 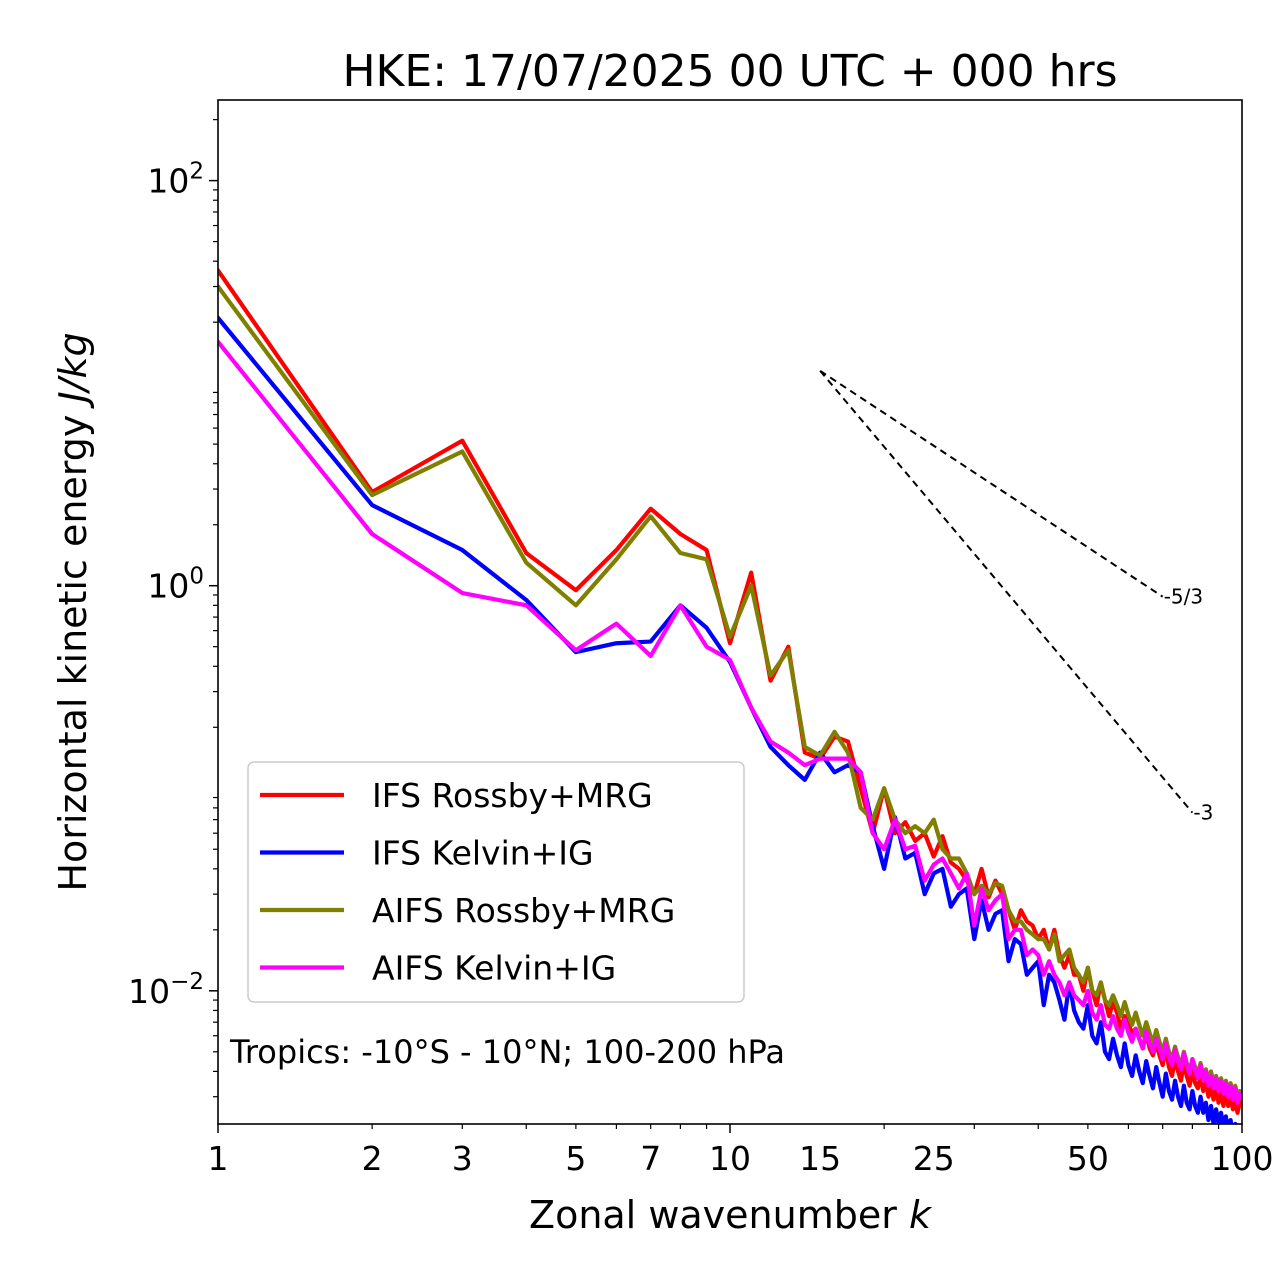 I want to click on y-axis-label-unit: J/kg, so click(x=73, y=370).